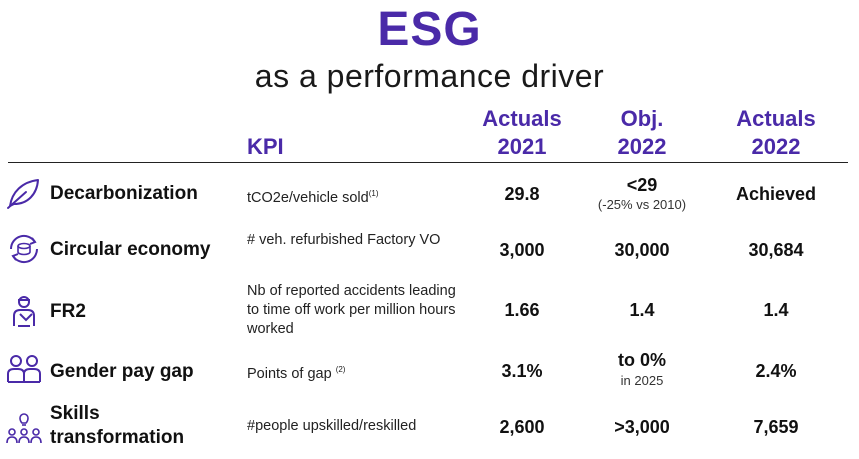  Describe the element at coordinates (522, 133) in the screenshot. I see `actuals-2021-header: Actuals 2021` at that location.